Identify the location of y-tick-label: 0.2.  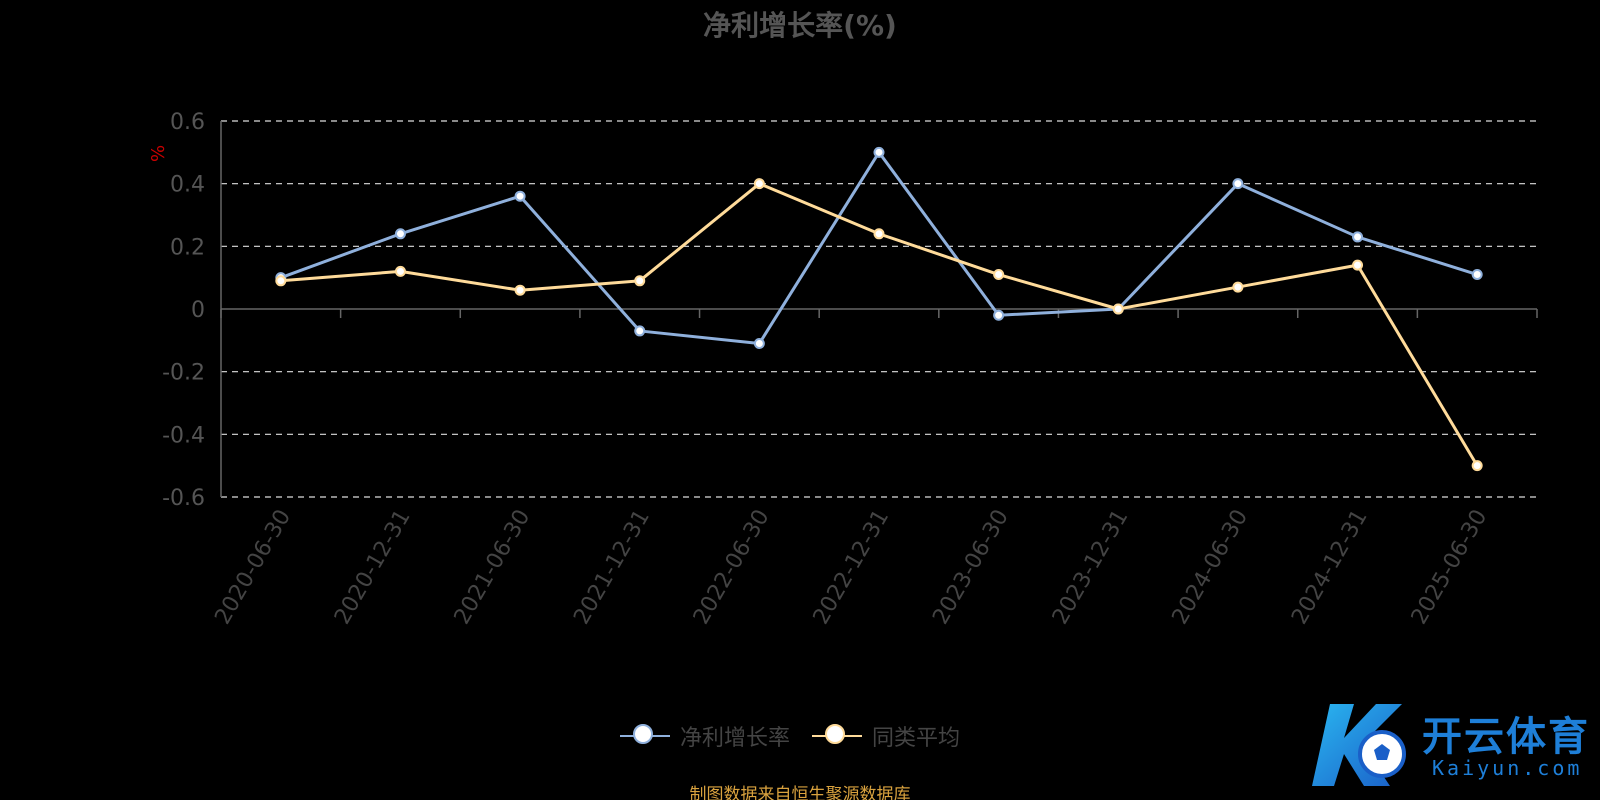
(187, 247).